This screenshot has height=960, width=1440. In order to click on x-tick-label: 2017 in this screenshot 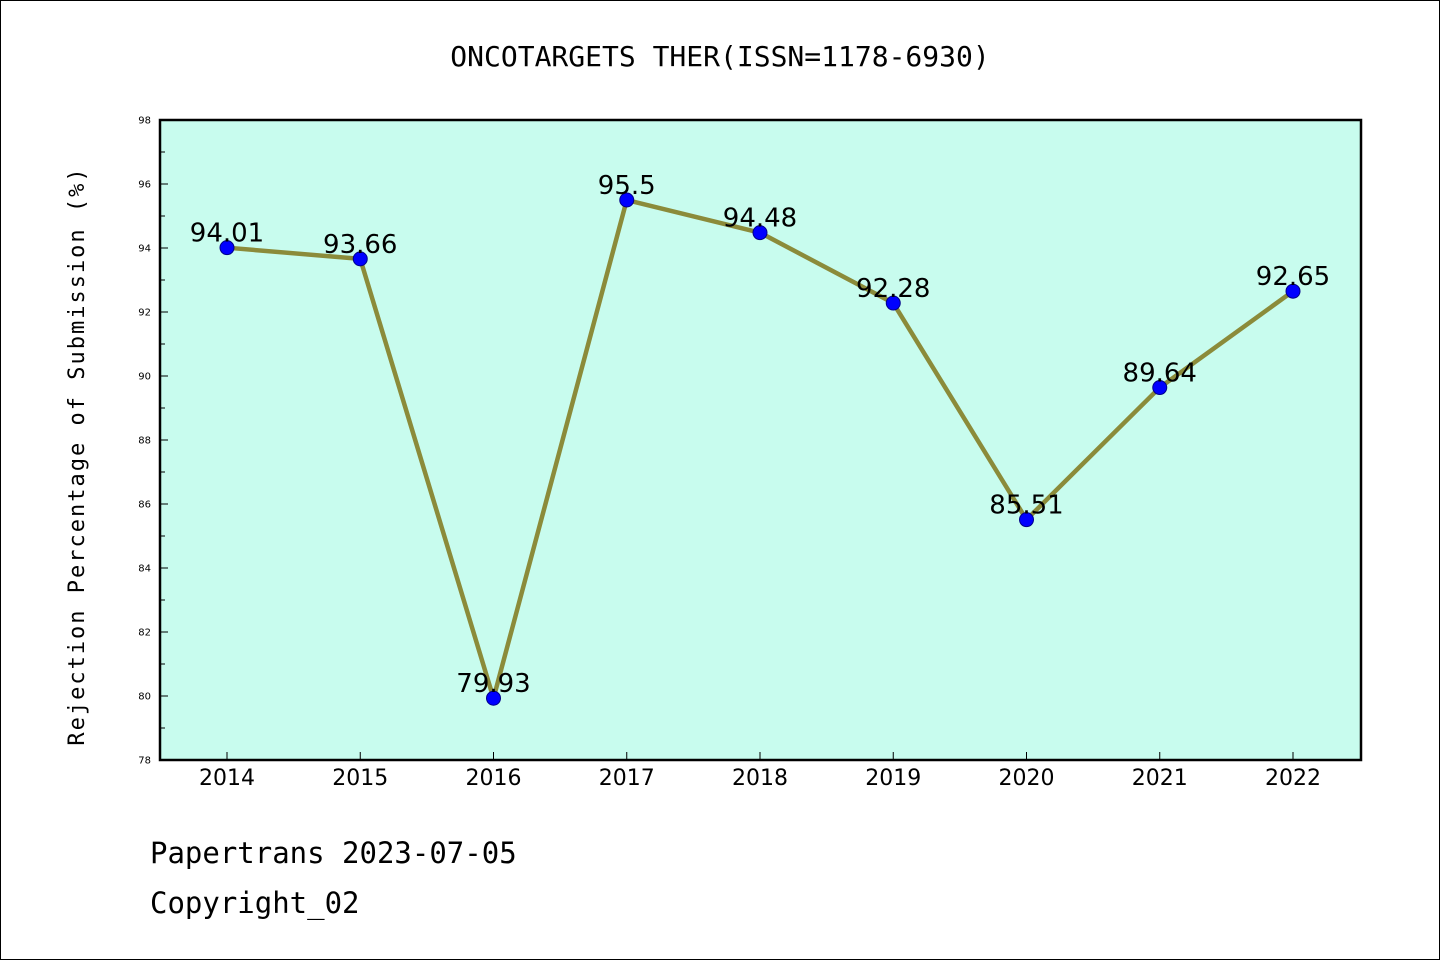, I will do `click(627, 778)`.